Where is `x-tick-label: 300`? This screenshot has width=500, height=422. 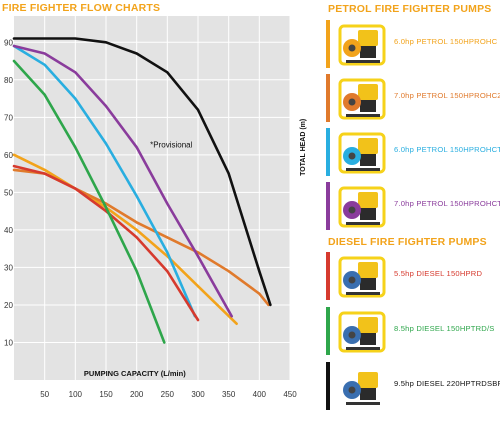
x-tick-label: 300 is located at coordinates (198, 394).